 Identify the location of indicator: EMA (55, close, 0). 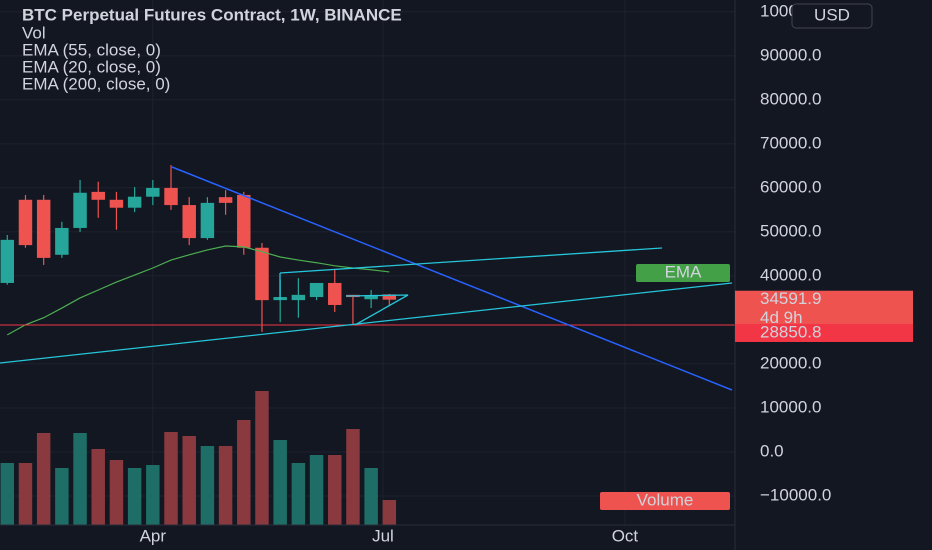
(91, 49).